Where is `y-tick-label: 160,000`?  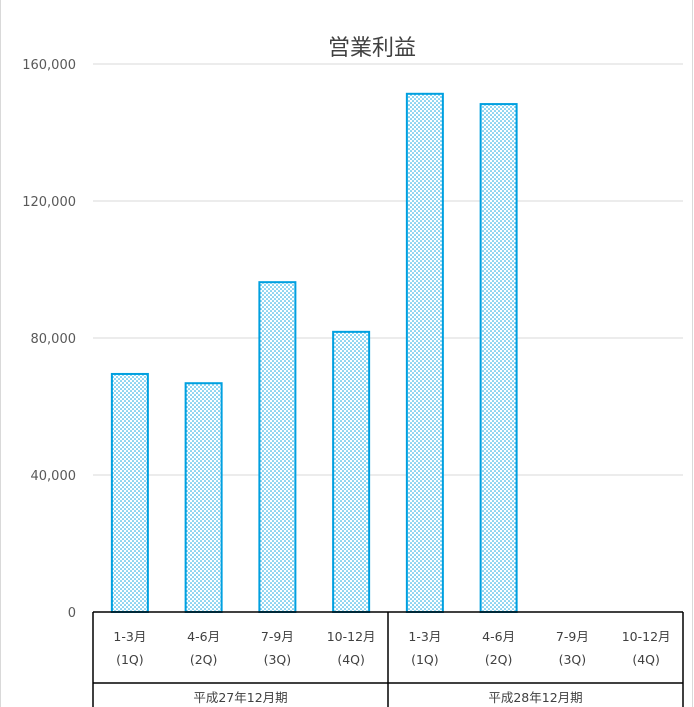 y-tick-label: 160,000 is located at coordinates (49, 65).